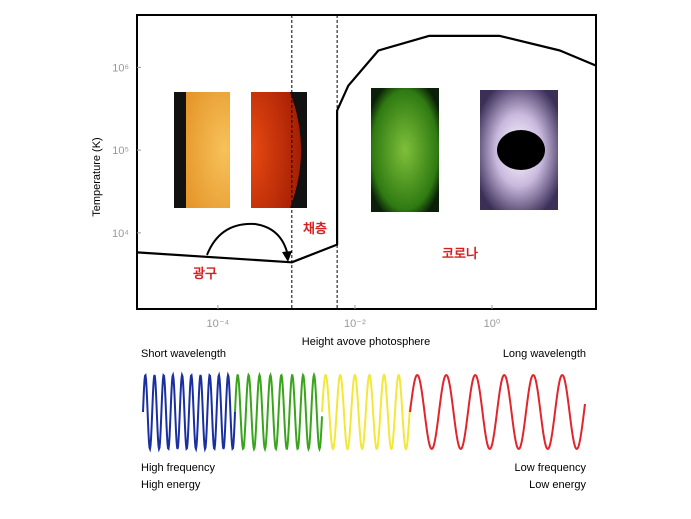 This screenshot has width=691, height=519. What do you see at coordinates (492, 324) in the screenshot?
I see `x-tick-label: 10⁰` at bounding box center [492, 324].